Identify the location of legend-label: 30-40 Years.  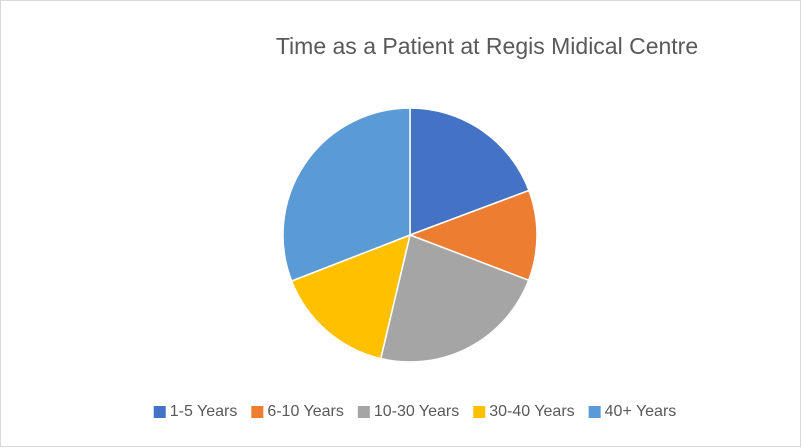
(531, 411).